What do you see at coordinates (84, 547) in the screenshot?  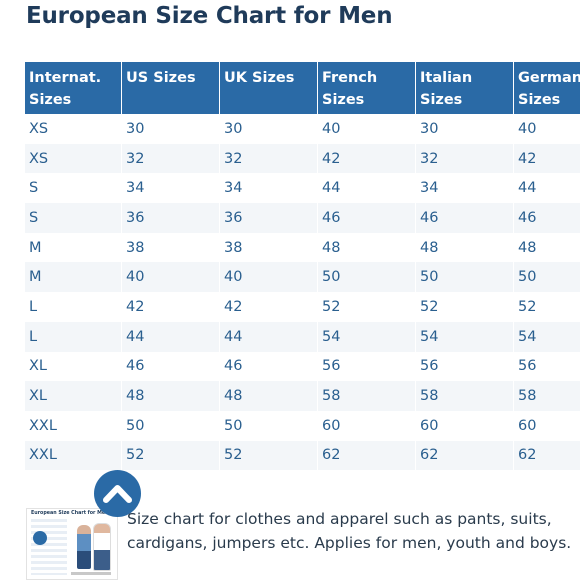 I see `thumbnail-person-icon` at bounding box center [84, 547].